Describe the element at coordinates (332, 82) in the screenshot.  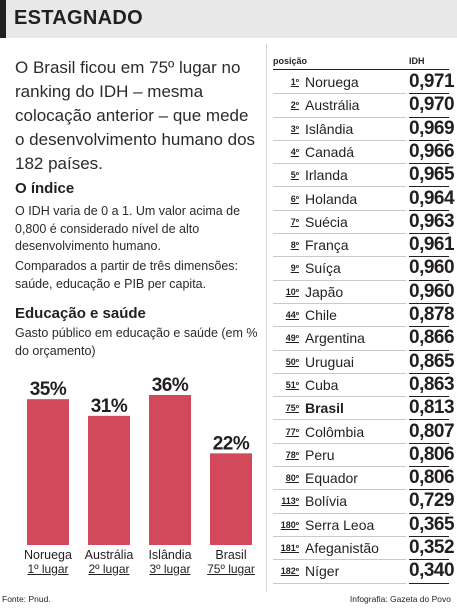
I see `row-country: Noruega` at that location.